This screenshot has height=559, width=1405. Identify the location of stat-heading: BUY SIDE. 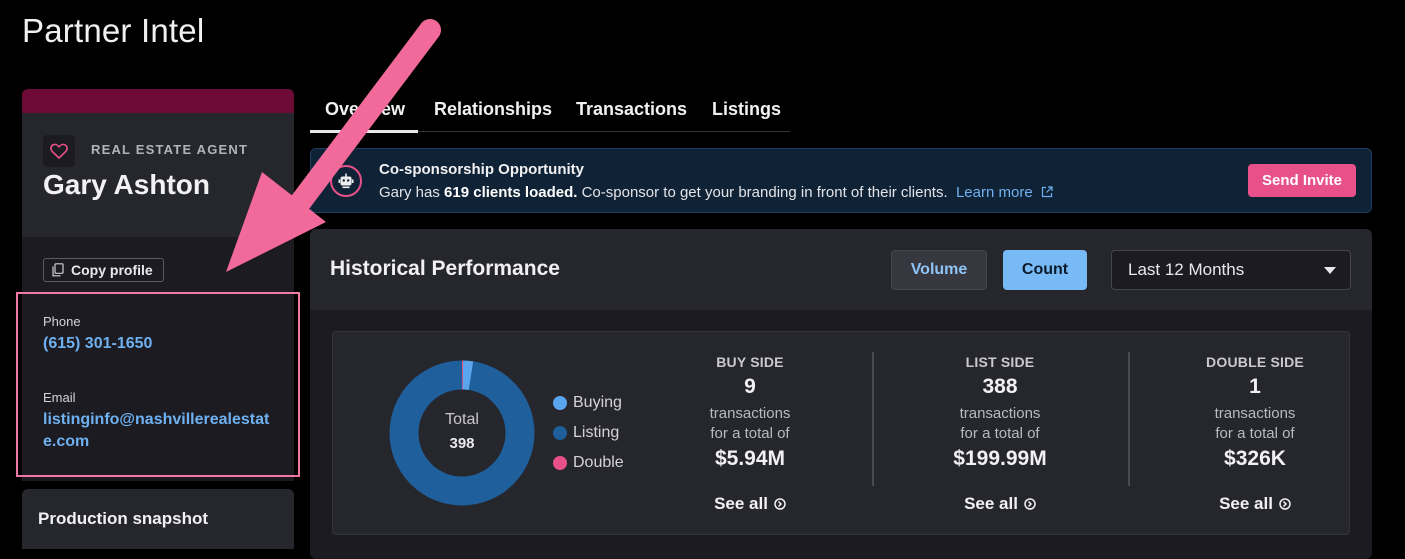
(750, 362).